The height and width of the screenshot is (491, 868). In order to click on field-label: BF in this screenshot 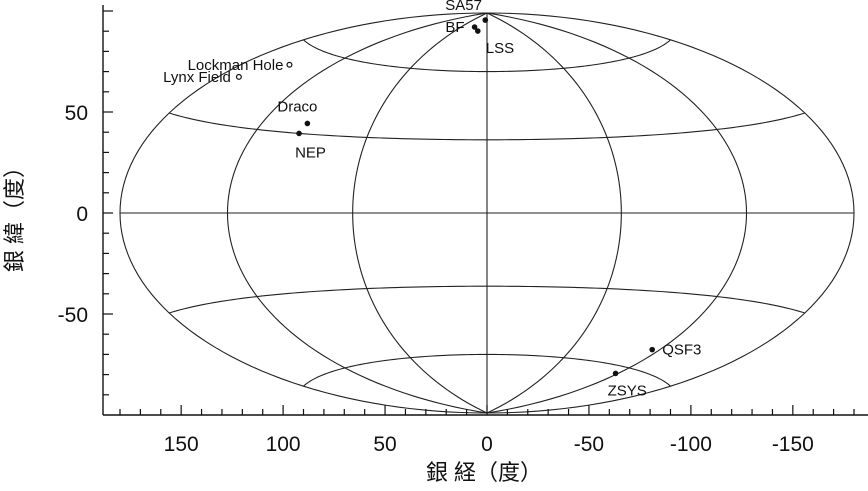, I will do `click(454, 27)`.